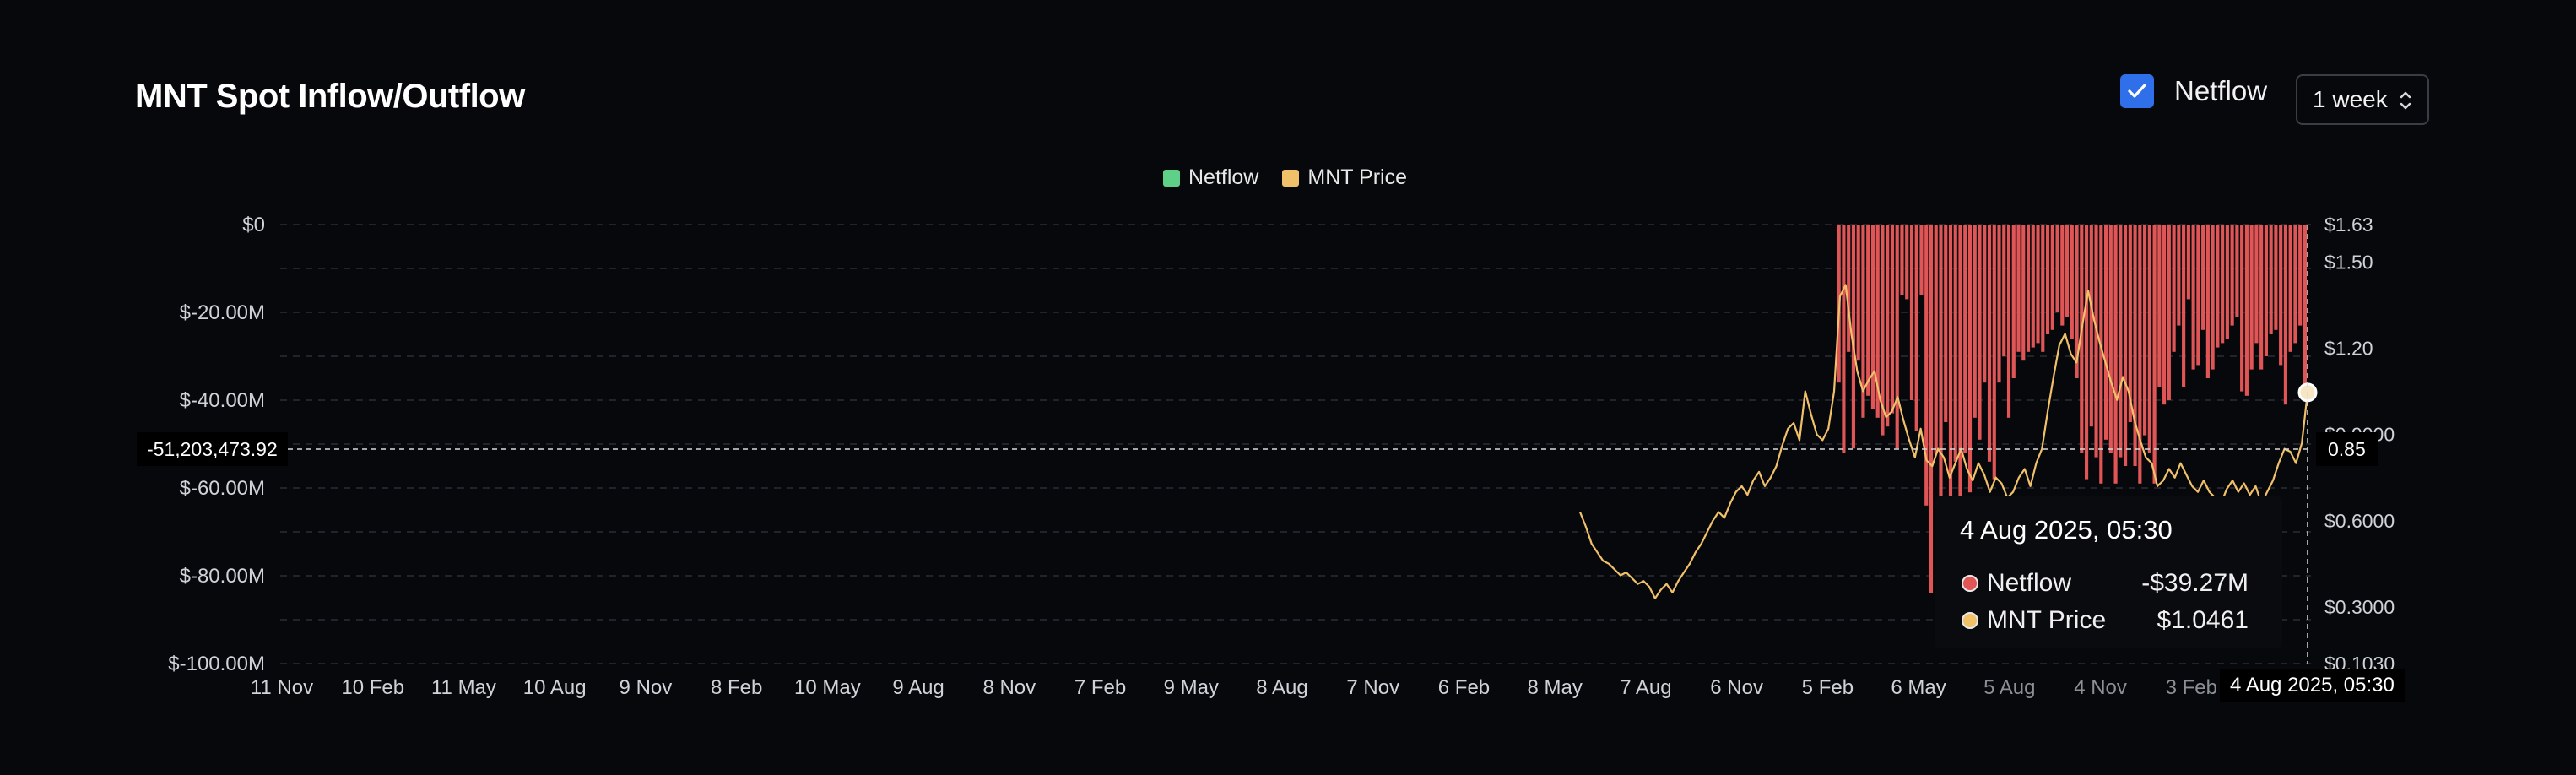 Image resolution: width=2576 pixels, height=775 pixels. What do you see at coordinates (282, 687) in the screenshot?
I see `x-tick-label: 11 Nov` at bounding box center [282, 687].